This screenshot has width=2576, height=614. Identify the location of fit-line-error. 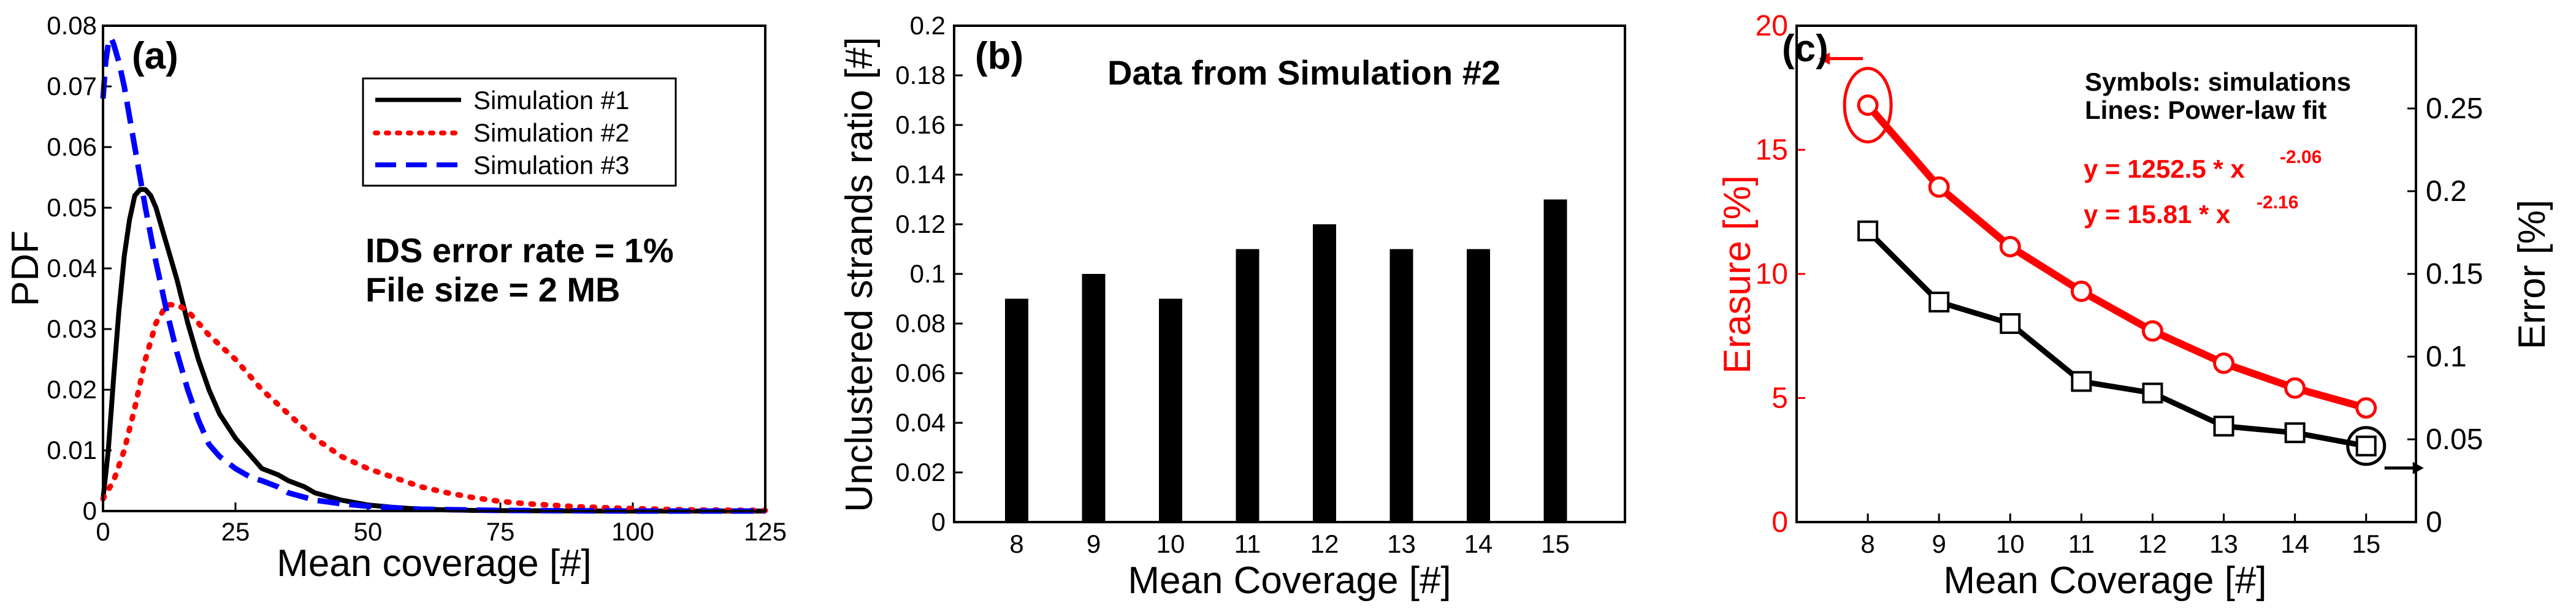
(2116, 339).